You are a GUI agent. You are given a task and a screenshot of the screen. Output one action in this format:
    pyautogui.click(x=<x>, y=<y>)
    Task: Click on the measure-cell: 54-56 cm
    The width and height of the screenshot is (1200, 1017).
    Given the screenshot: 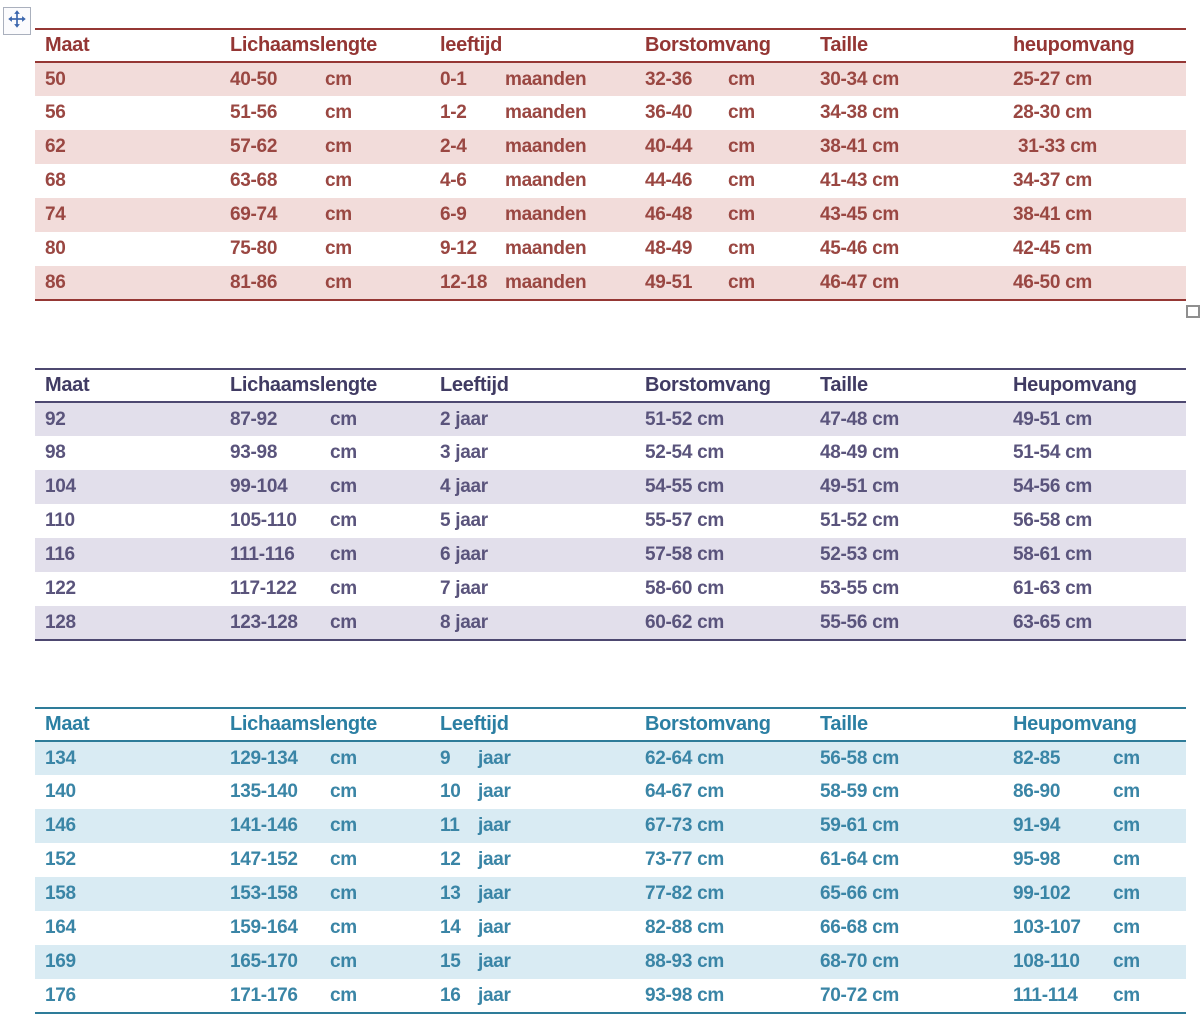 What is the action you would take?
    pyautogui.click(x=1094, y=487)
    